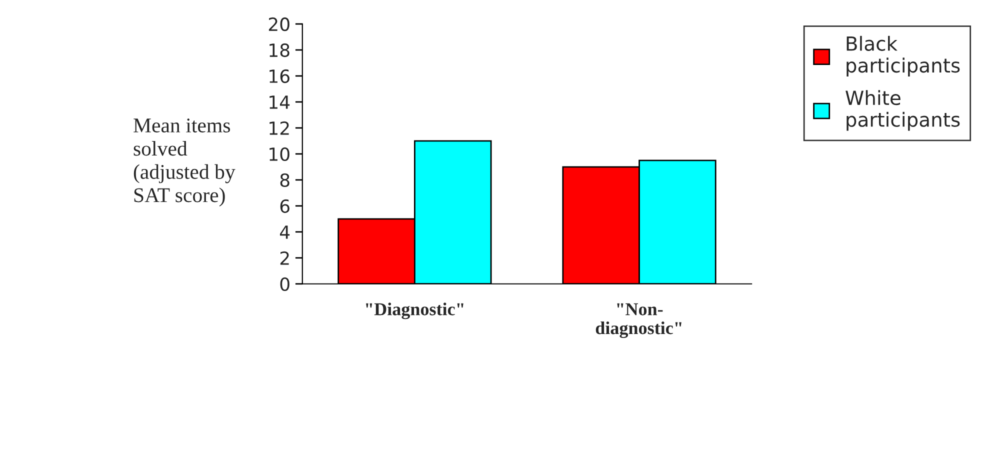  I want to click on y-tick-label: 12, so click(279, 128).